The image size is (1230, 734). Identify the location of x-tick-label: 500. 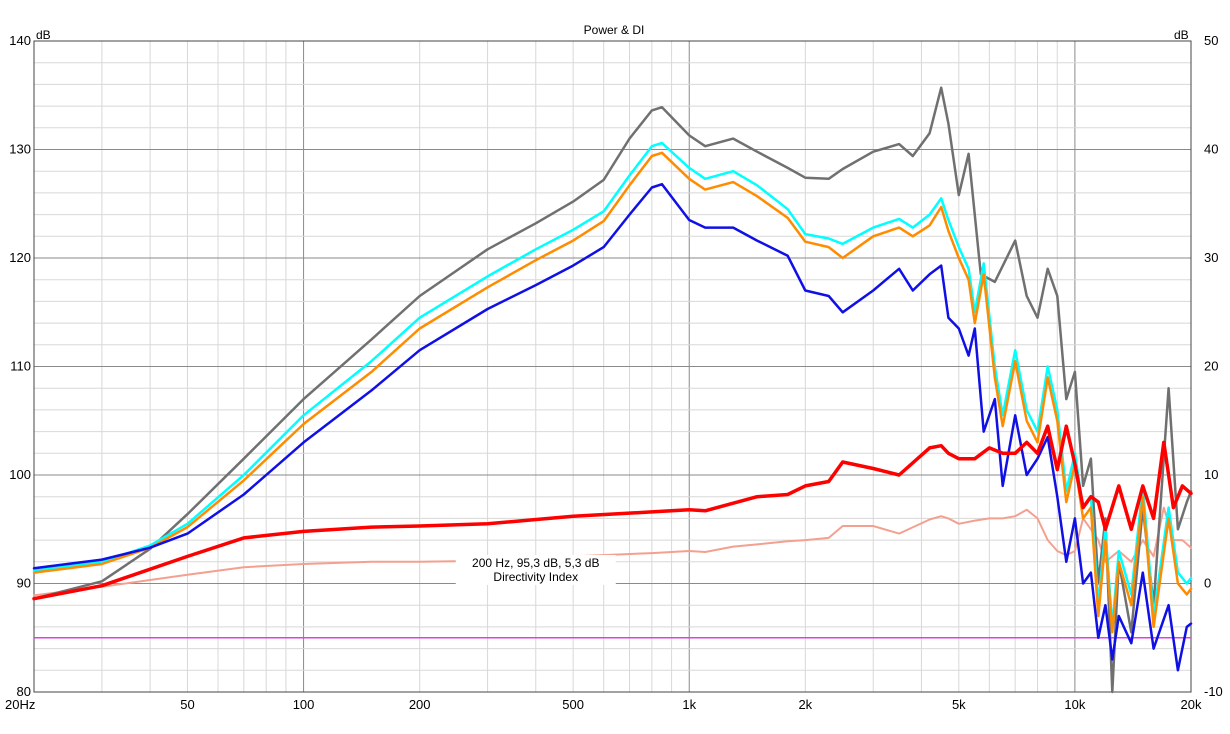
(573, 704).